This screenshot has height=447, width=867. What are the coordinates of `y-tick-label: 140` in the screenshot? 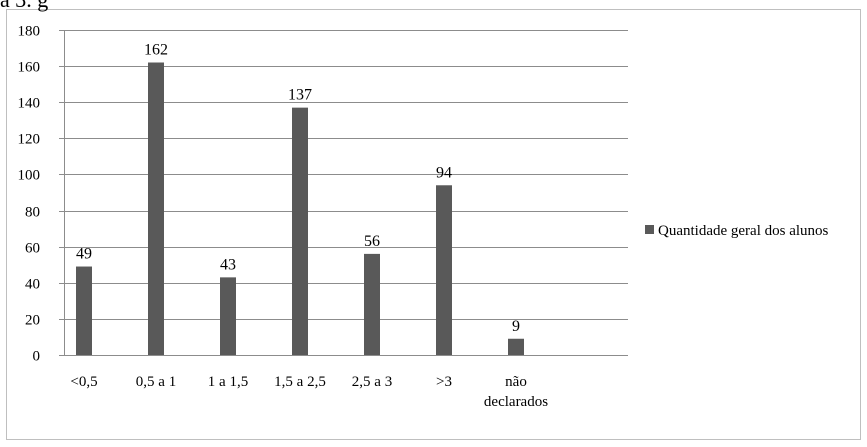 It's located at (29, 104).